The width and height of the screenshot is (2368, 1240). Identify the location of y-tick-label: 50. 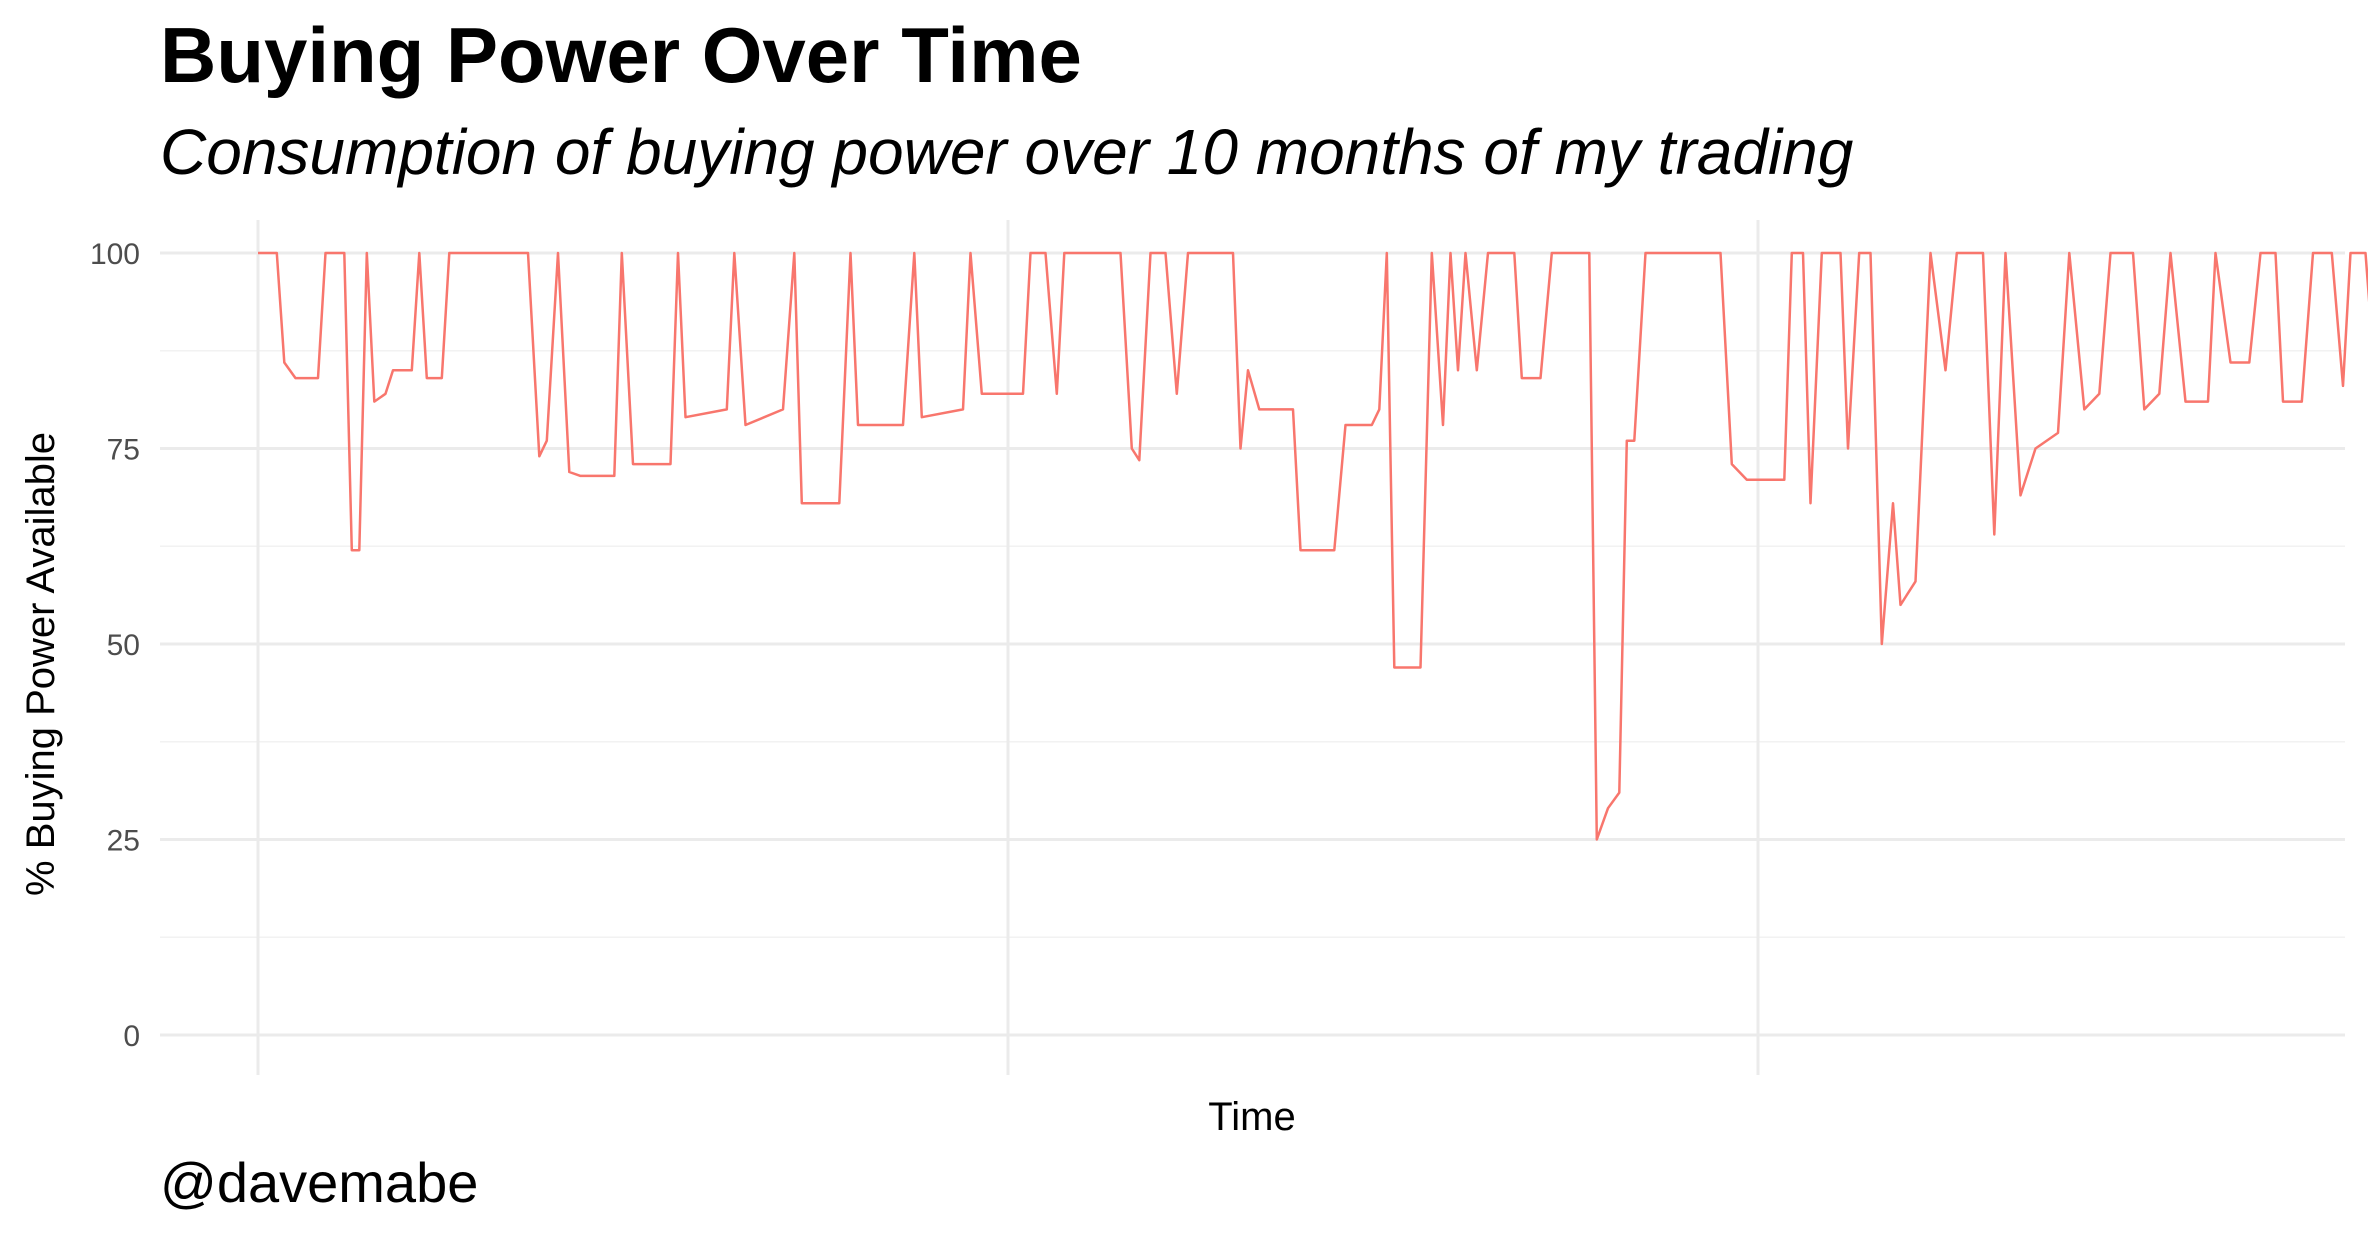
(123, 645).